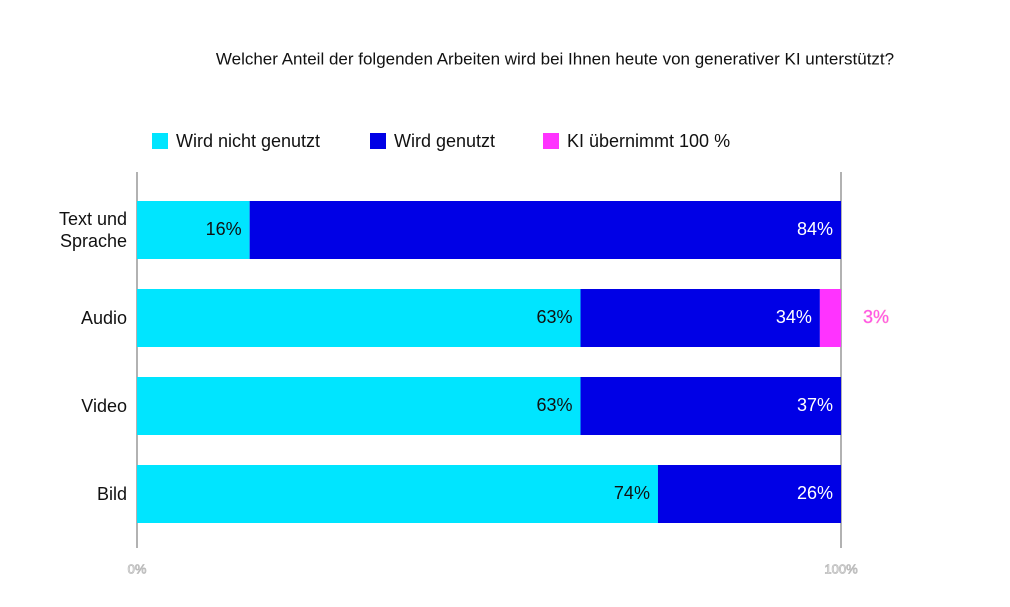 The height and width of the screenshot is (607, 1010). I want to click on value-label: 26%, so click(815, 493).